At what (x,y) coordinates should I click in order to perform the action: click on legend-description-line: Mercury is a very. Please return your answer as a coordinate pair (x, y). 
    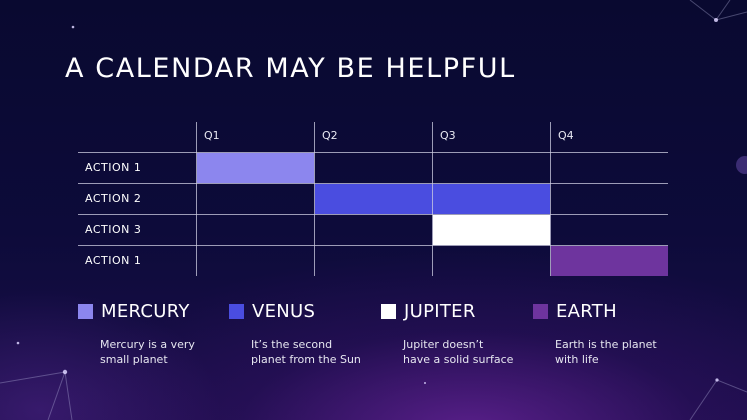
    Looking at the image, I should click on (147, 344).